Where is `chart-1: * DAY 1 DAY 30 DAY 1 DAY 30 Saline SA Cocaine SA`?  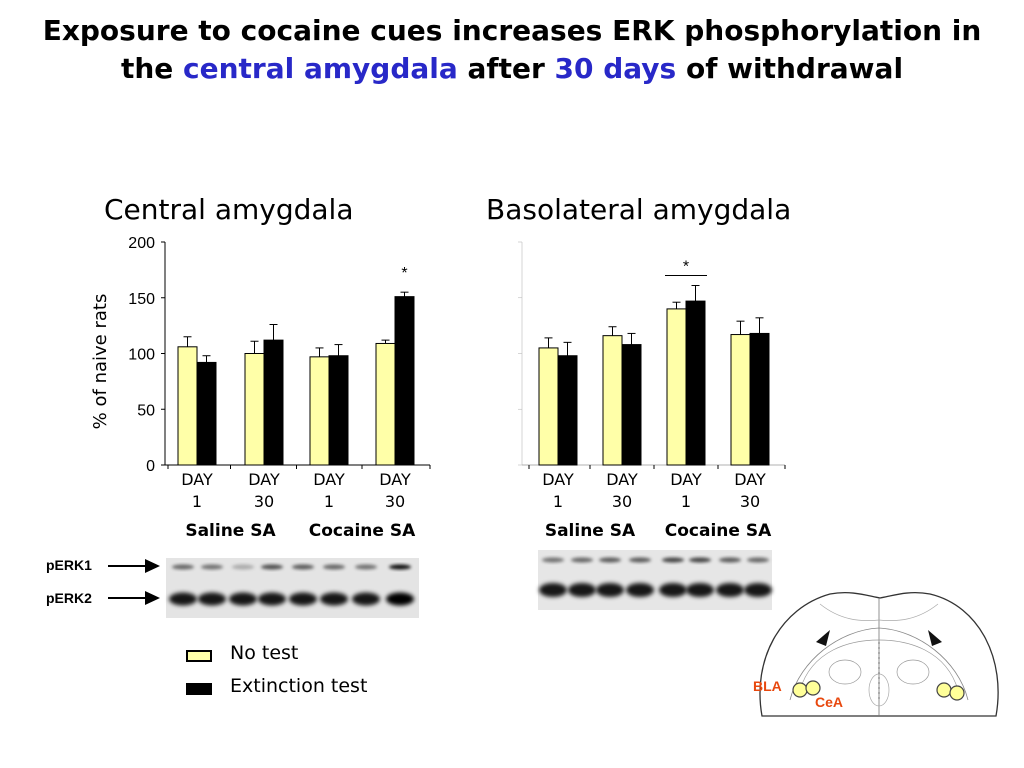 chart-1: * DAY 1 DAY 30 DAY 1 DAY 30 Saline SA Cocaine SA is located at coordinates (652, 391).